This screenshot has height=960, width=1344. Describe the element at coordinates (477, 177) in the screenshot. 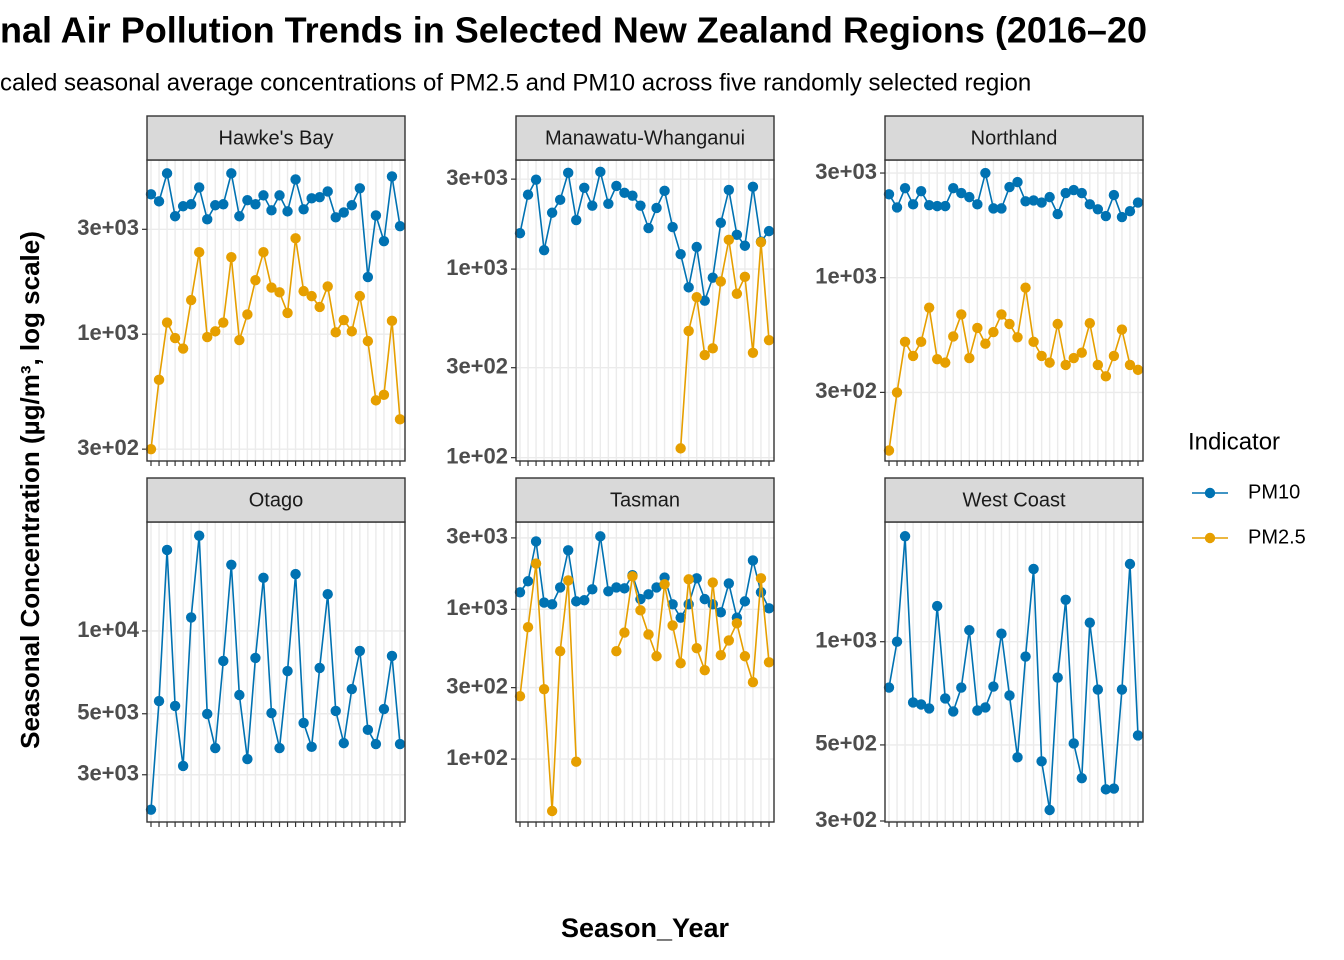

I see `y-tick-label: 3e+03` at that location.